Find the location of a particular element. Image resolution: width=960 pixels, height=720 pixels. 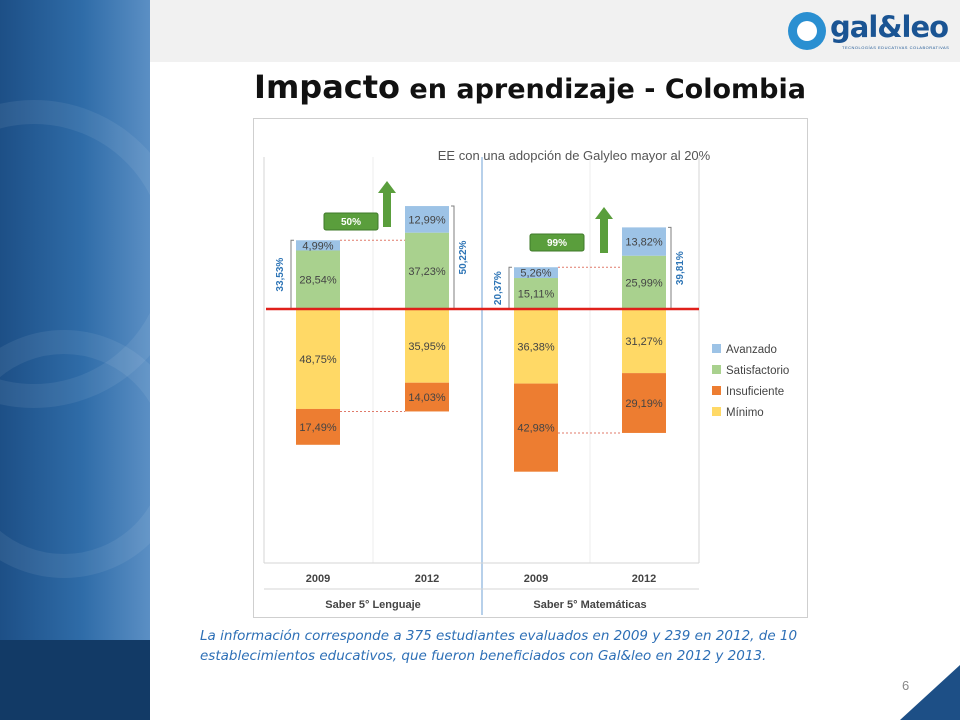

increase-label: 50% is located at coordinates (351, 222).